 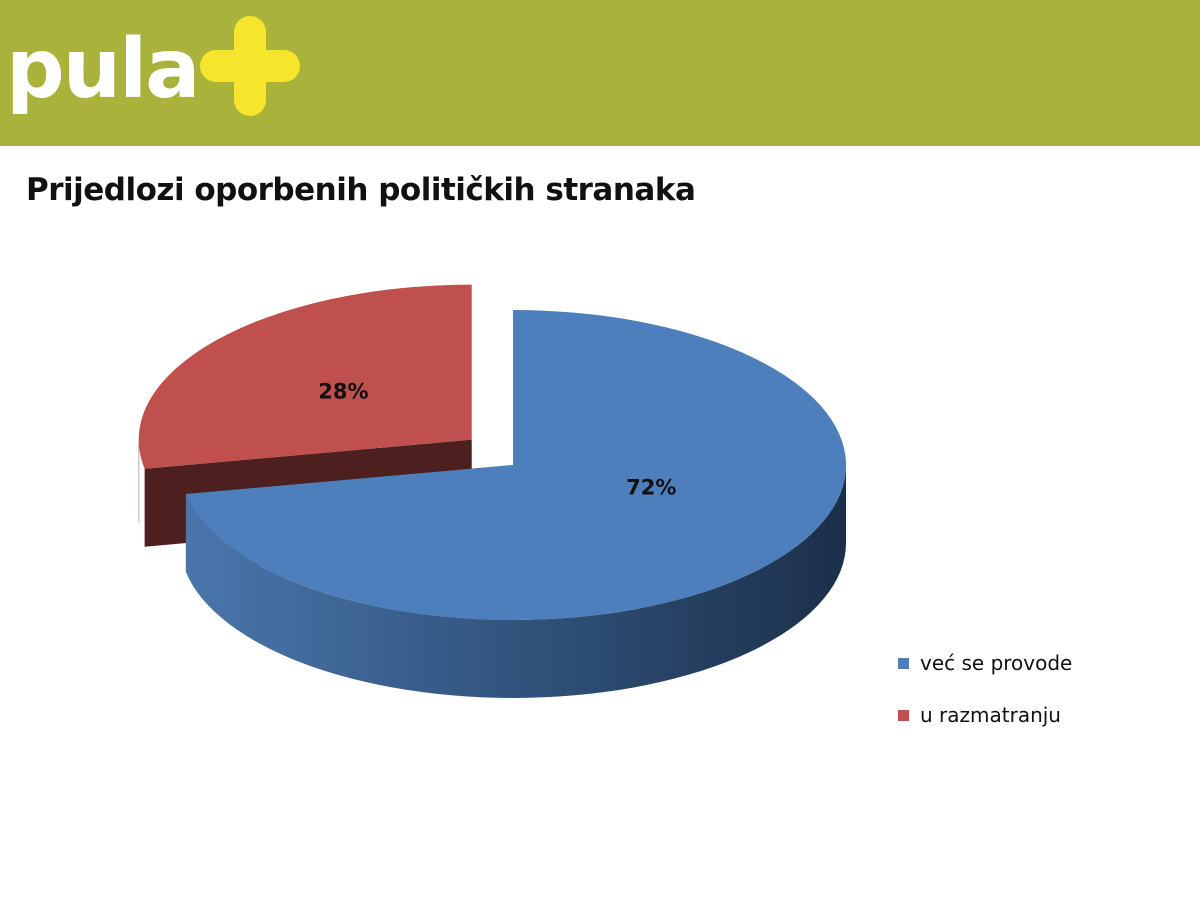 I want to click on data-label: 72%, so click(x=651, y=487).